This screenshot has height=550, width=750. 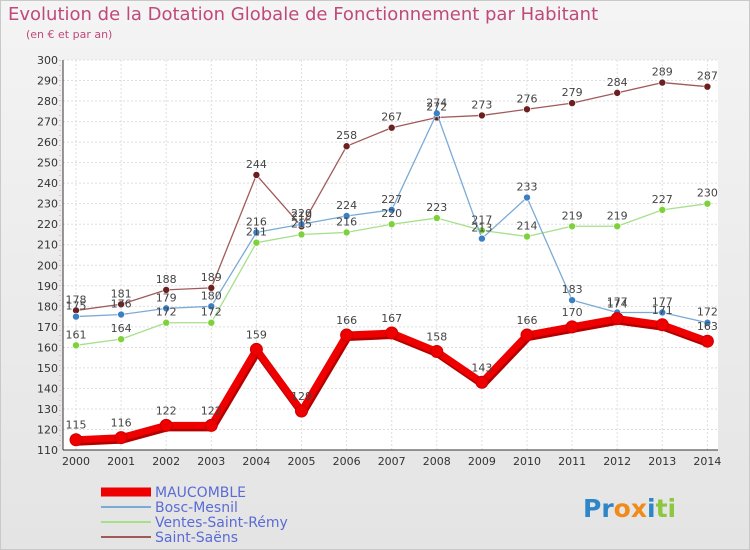 What do you see at coordinates (211, 461) in the screenshot?
I see `x-tick-label: 2003` at bounding box center [211, 461].